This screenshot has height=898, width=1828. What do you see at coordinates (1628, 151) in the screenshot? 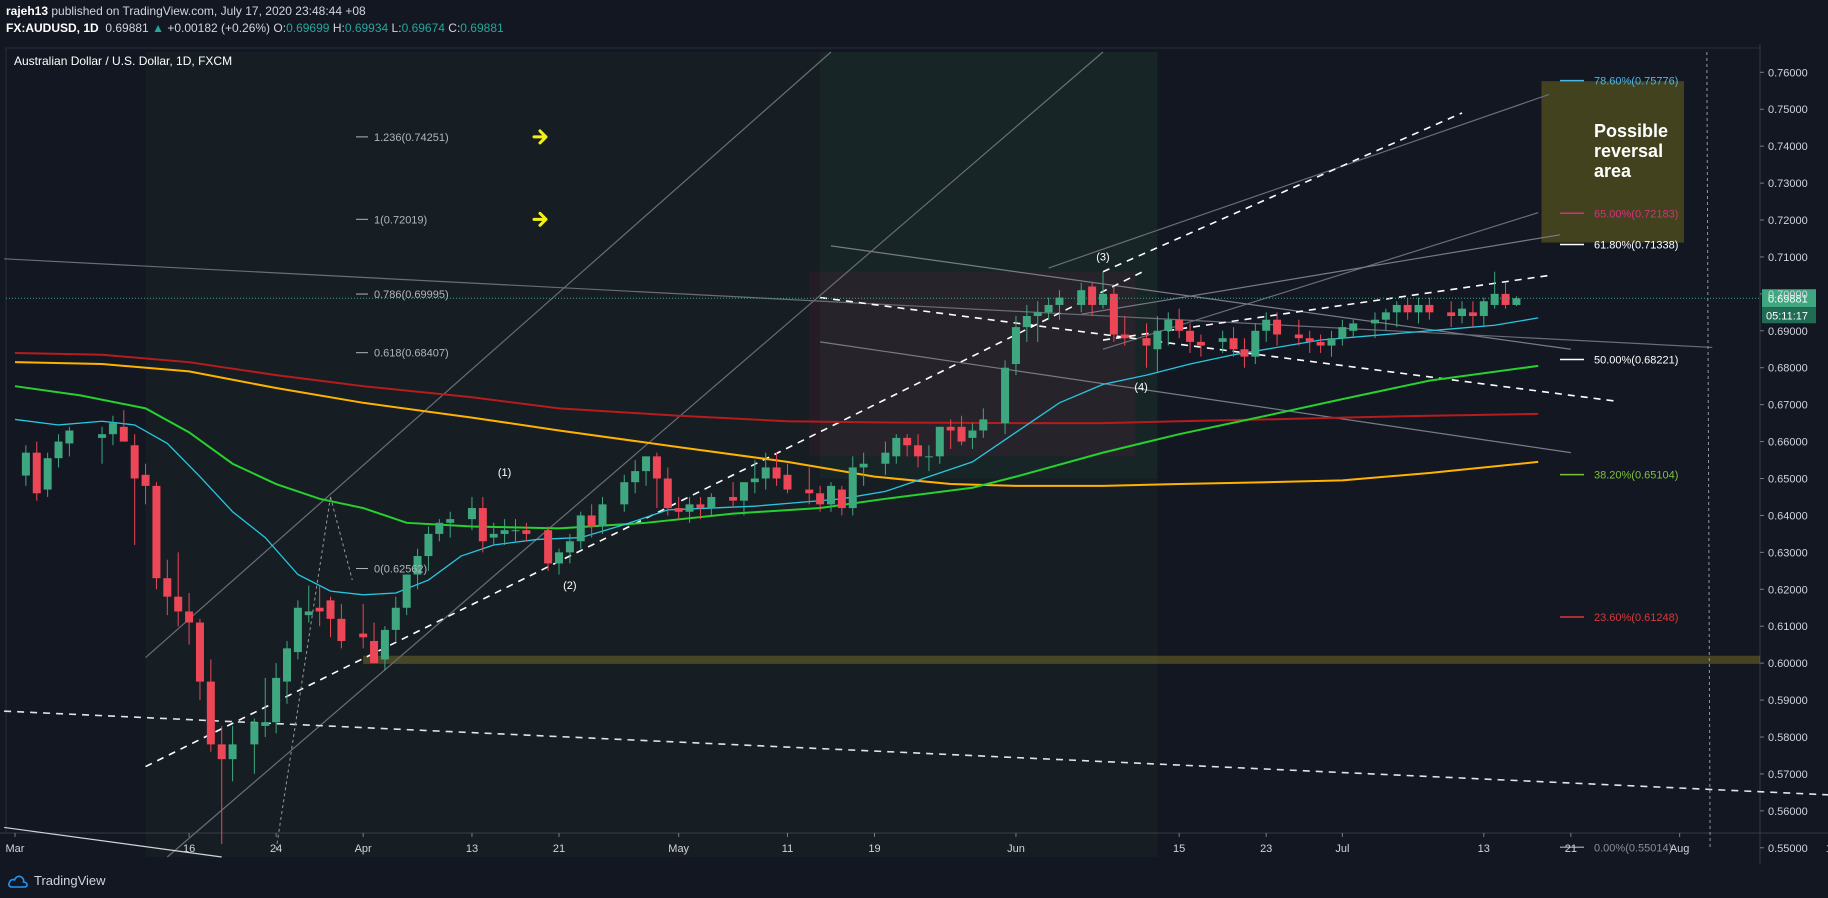
I see `annotation-text: reversal` at bounding box center [1628, 151].